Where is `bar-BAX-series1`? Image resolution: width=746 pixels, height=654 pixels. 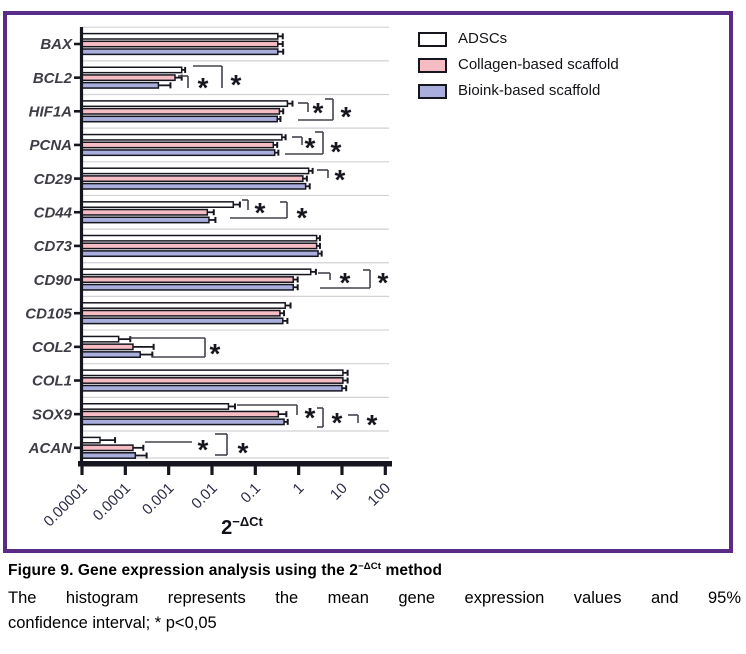
bar-BAX-series1 is located at coordinates (180, 44).